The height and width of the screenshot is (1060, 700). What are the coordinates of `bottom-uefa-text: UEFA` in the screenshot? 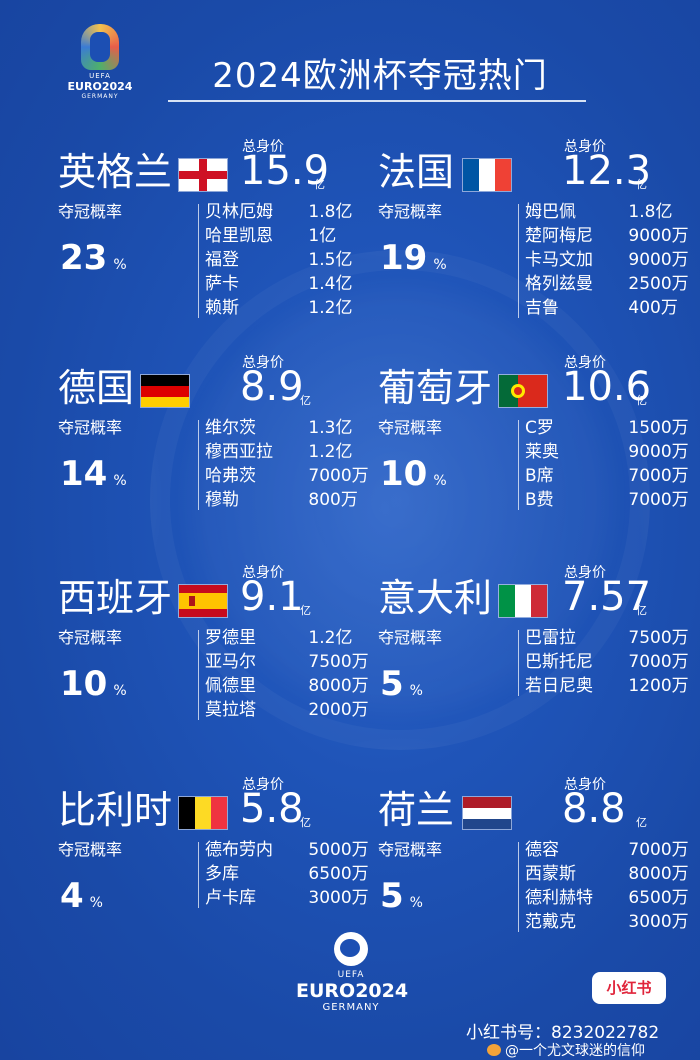 It's located at (351, 975).